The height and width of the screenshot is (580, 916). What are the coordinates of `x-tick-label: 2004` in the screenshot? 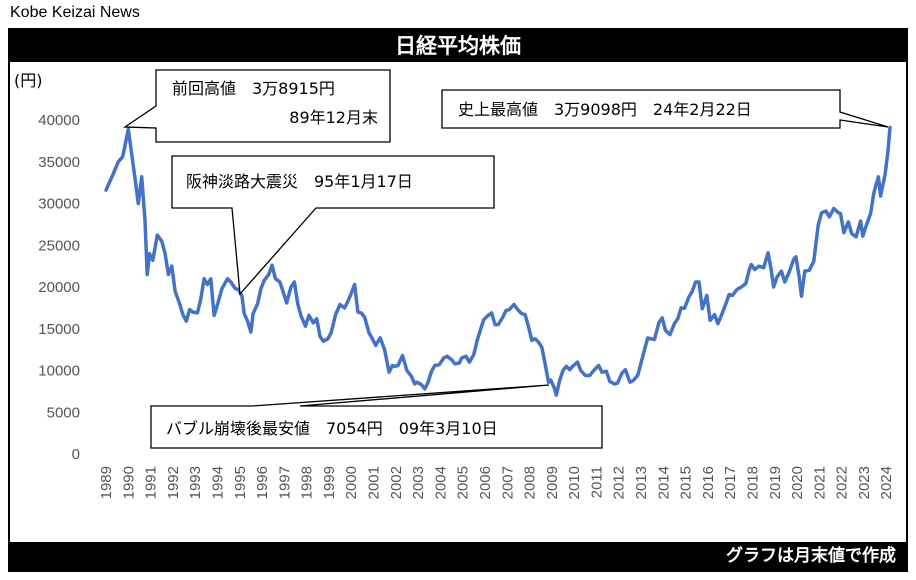 It's located at (440, 482).